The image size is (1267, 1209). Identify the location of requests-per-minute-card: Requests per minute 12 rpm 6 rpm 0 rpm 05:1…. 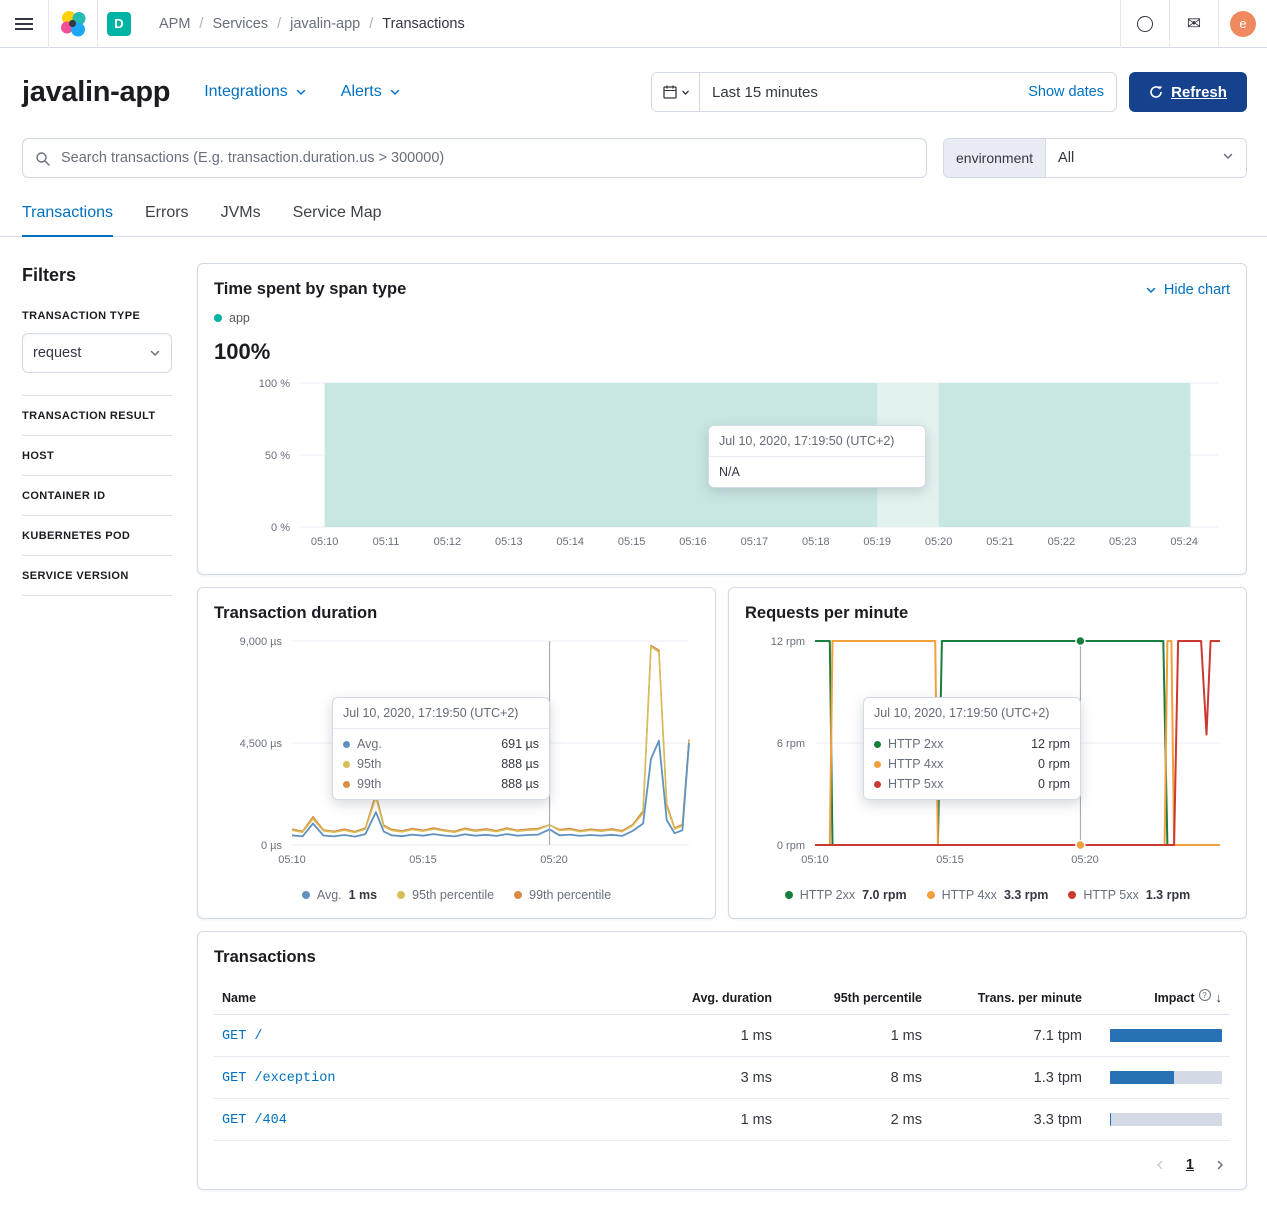
(987, 753).